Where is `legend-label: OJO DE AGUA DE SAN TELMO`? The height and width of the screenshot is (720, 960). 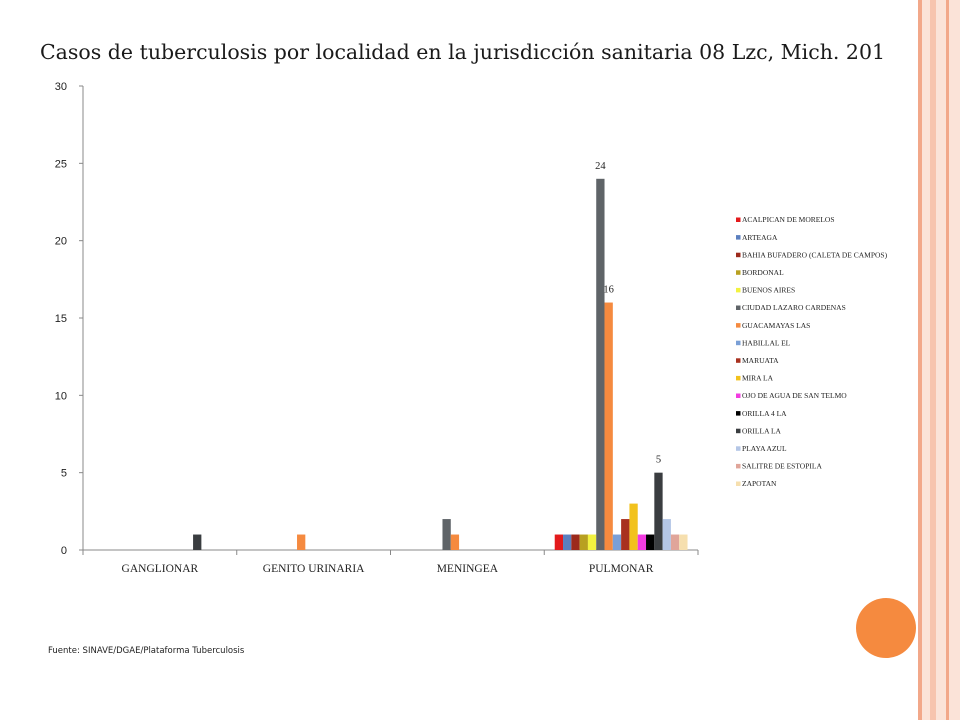 legend-label: OJO DE AGUA DE SAN TELMO is located at coordinates (794, 395).